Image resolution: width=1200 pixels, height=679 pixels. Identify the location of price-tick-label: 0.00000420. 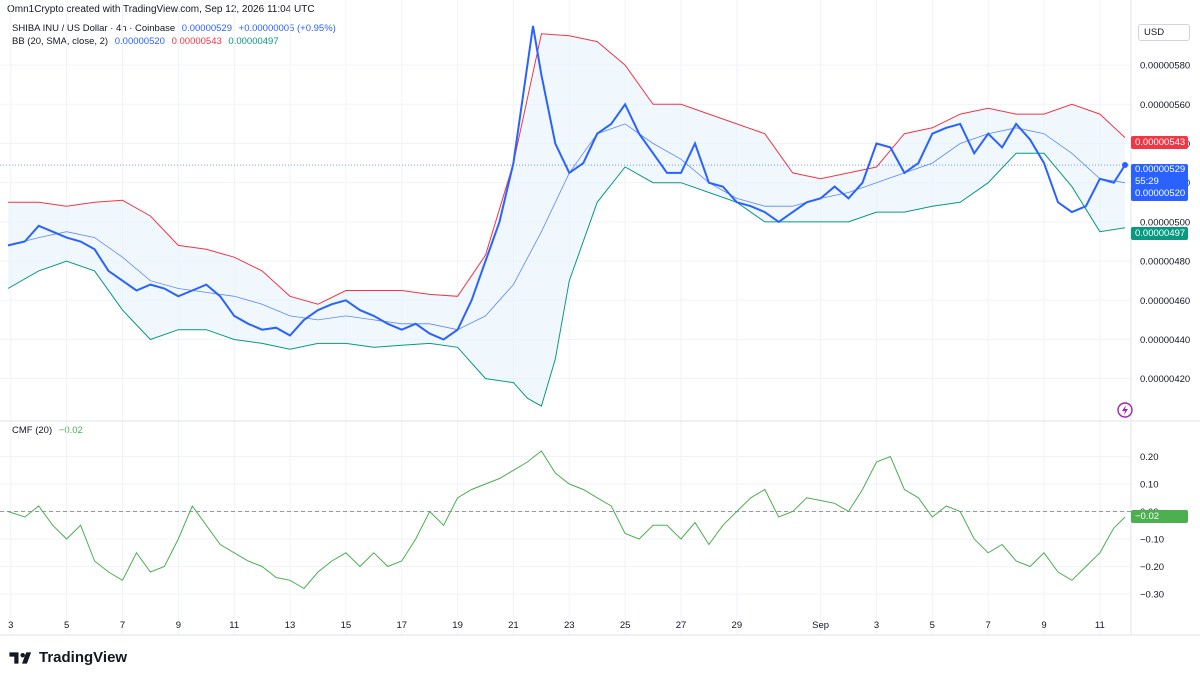
(1165, 379).